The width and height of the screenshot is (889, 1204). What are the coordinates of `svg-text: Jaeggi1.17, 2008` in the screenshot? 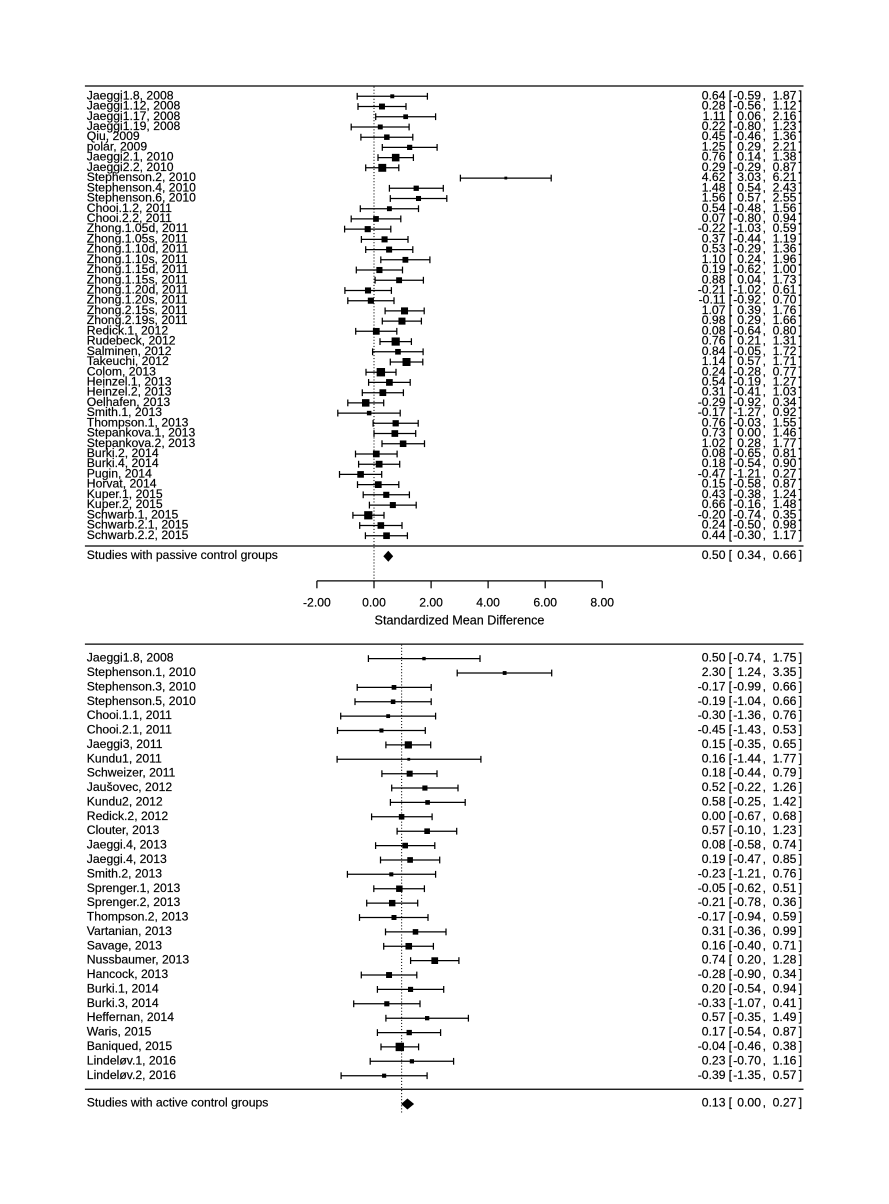 It's located at (134, 116).